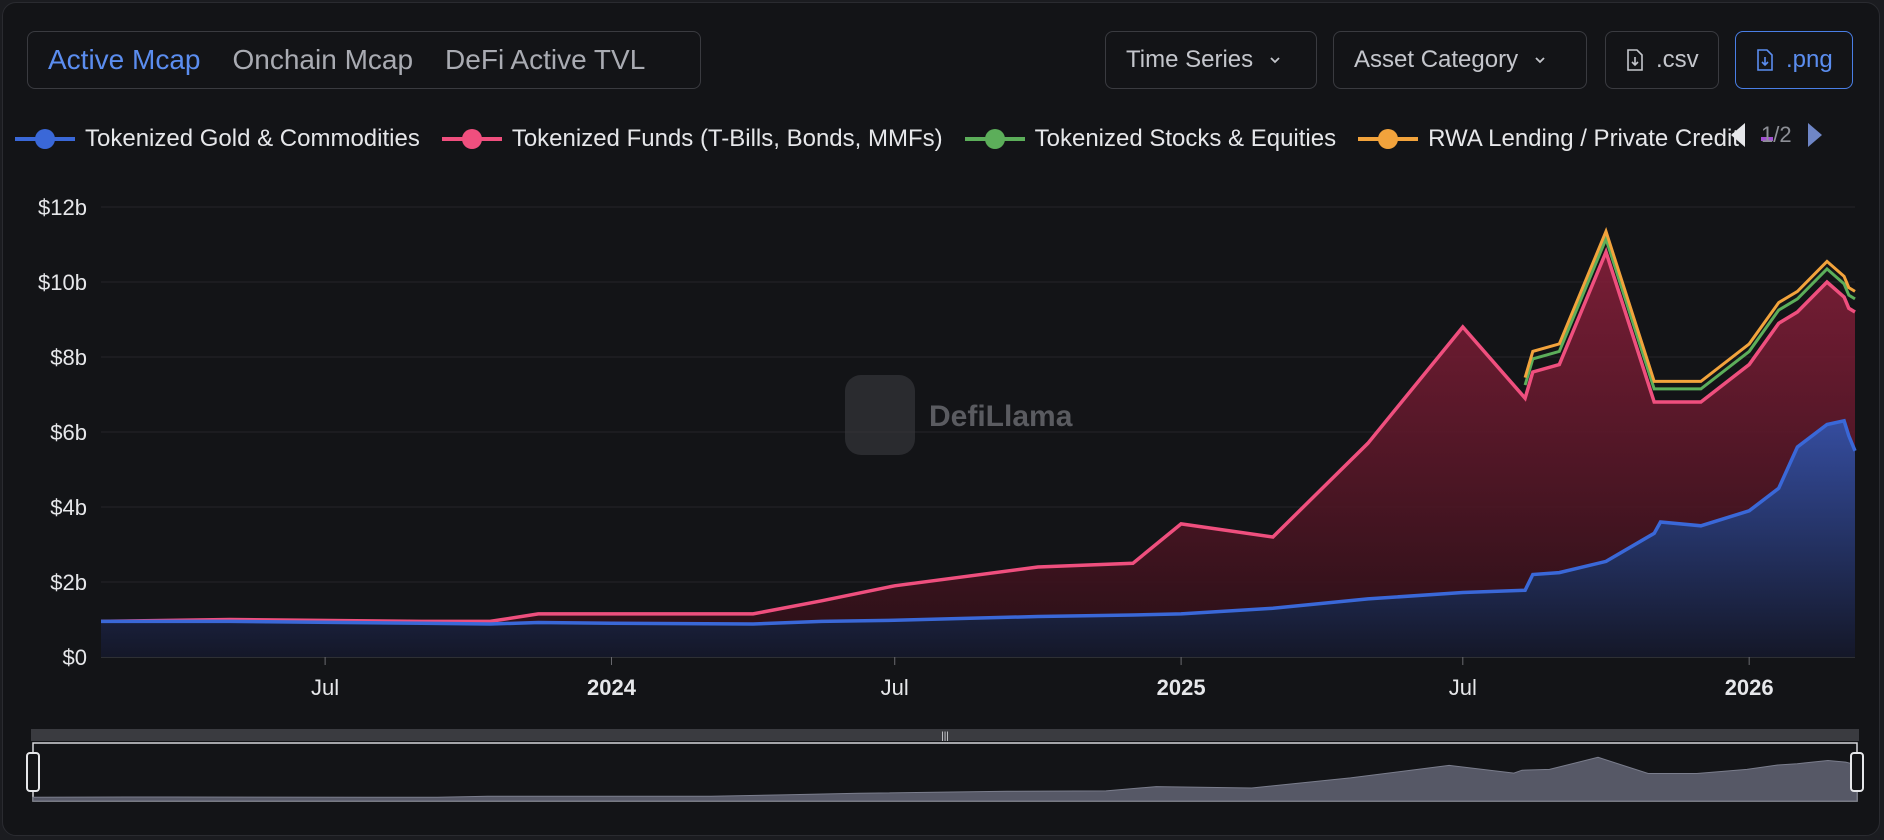 This screenshot has width=1884, height=840. What do you see at coordinates (1436, 59) in the screenshot?
I see `asset-category-label: Asset Category` at bounding box center [1436, 59].